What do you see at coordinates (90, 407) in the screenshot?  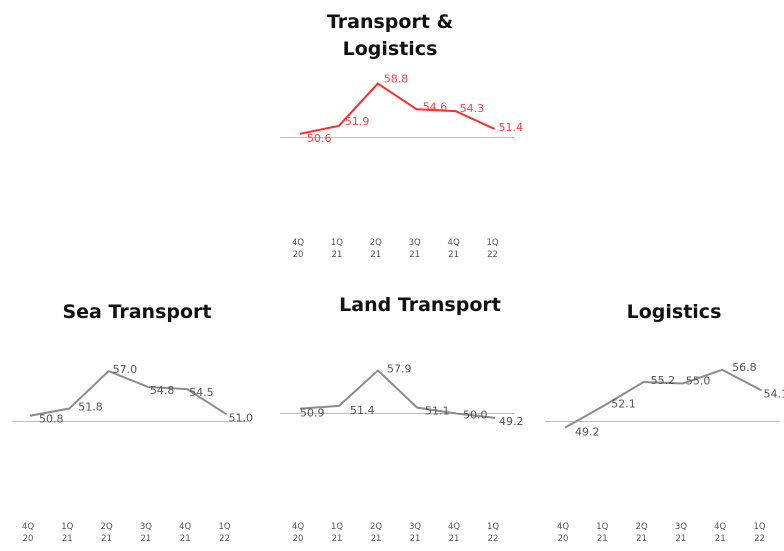 I see `data-label: 51.8` at bounding box center [90, 407].